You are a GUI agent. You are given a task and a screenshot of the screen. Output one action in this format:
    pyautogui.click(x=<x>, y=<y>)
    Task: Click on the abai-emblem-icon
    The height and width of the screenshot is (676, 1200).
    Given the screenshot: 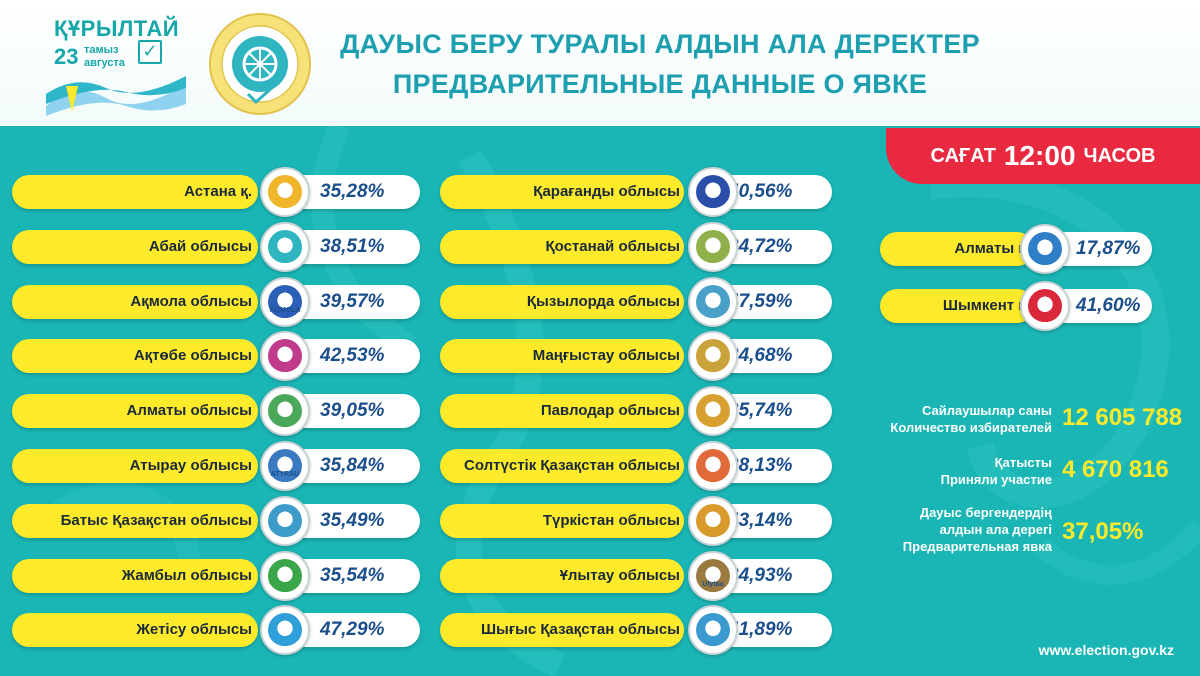 What is the action you would take?
    pyautogui.click(x=285, y=247)
    